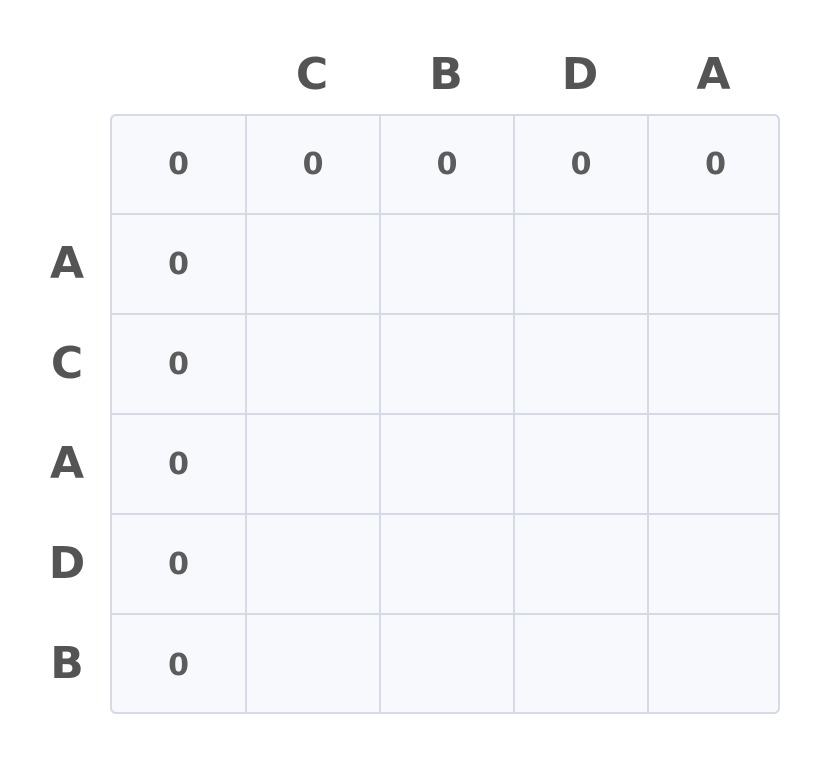 The height and width of the screenshot is (762, 828). What do you see at coordinates (446, 74) in the screenshot?
I see `column-header: B` at bounding box center [446, 74].